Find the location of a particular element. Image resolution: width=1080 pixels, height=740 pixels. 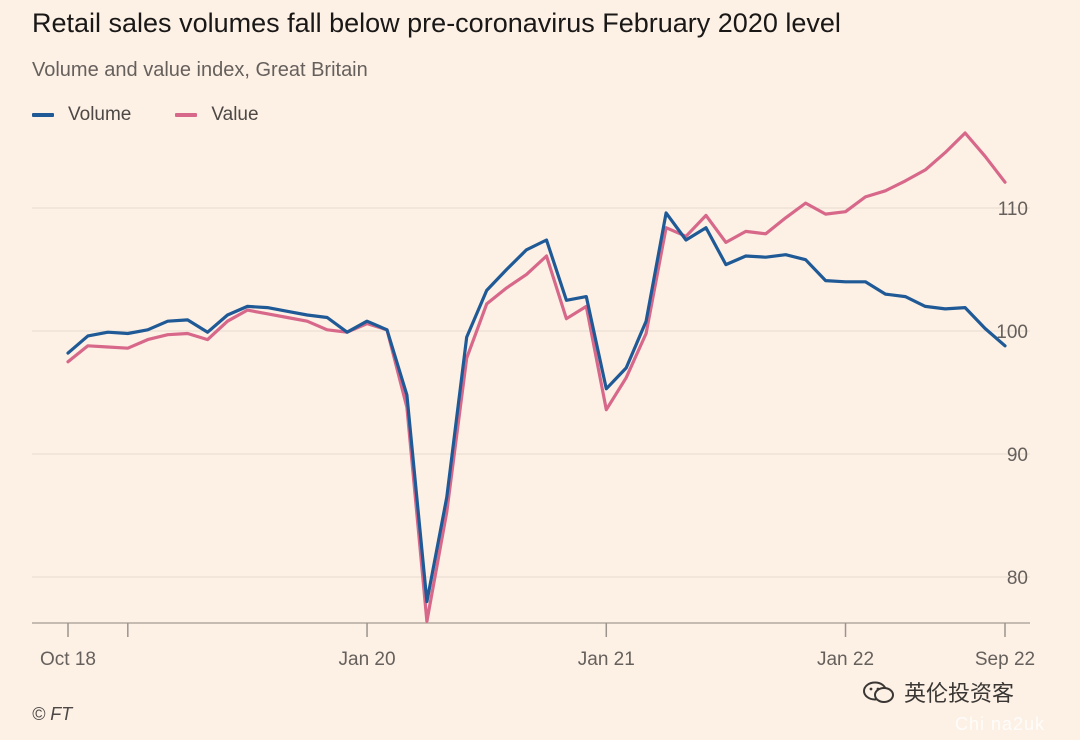

y-tick-label: 80 is located at coordinates (1017, 578).